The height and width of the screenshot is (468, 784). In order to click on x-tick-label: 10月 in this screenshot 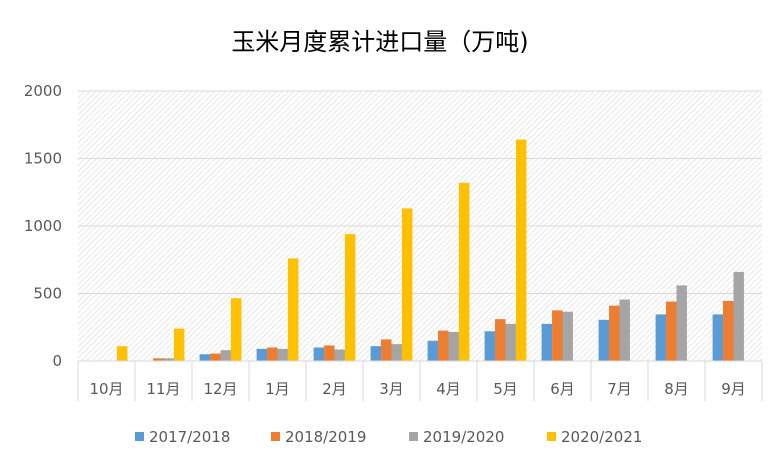, I will do `click(106, 389)`.